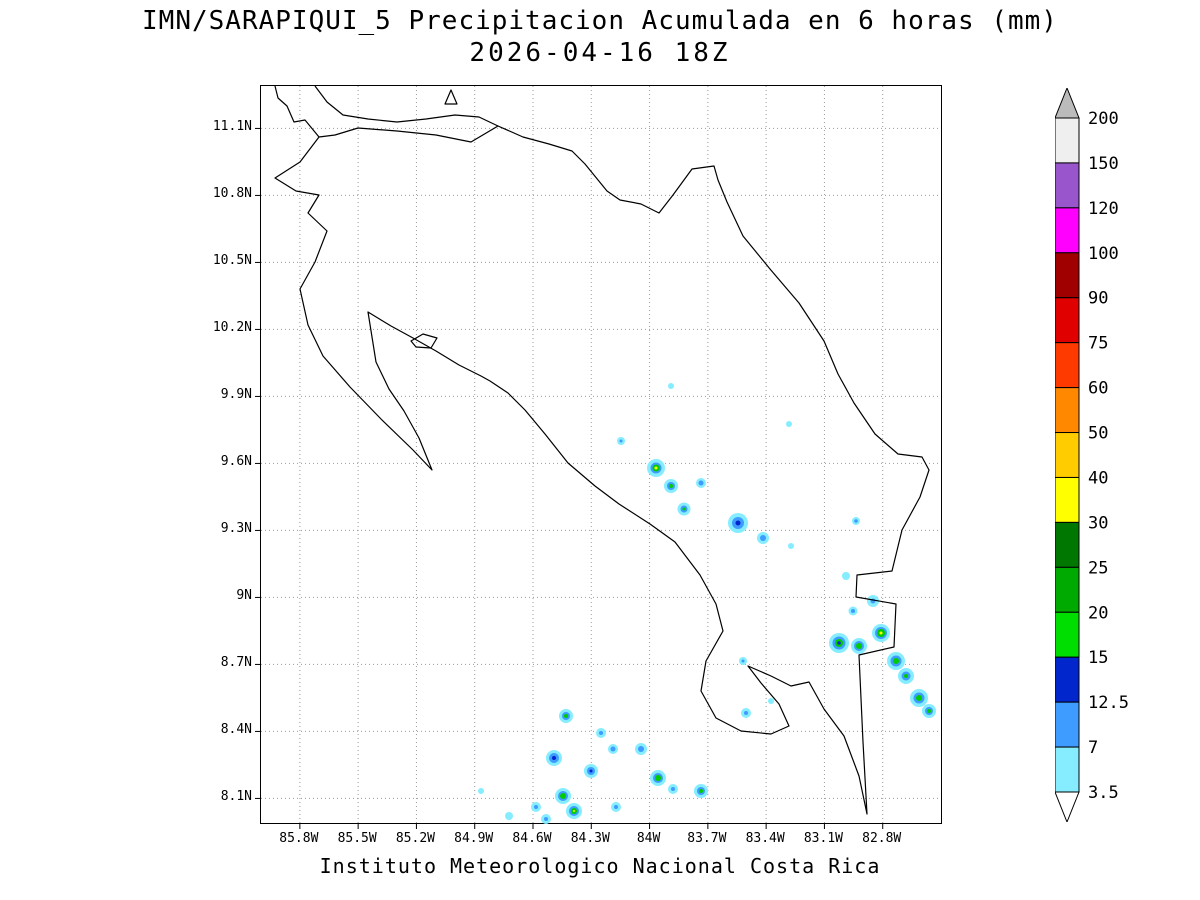 The image size is (1200, 900). I want to click on lat-label: 10.5N, so click(232, 261).